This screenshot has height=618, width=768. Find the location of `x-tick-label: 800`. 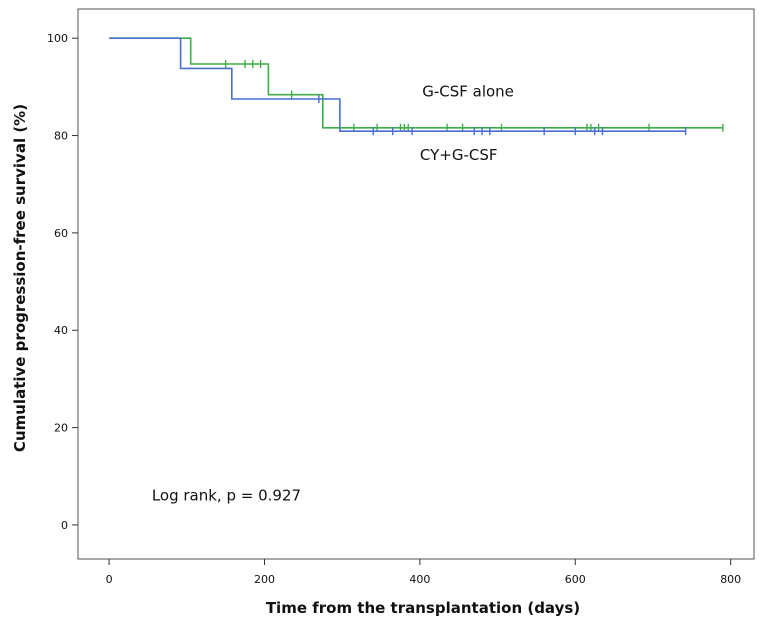

x-tick-label: 800 is located at coordinates (730, 579).